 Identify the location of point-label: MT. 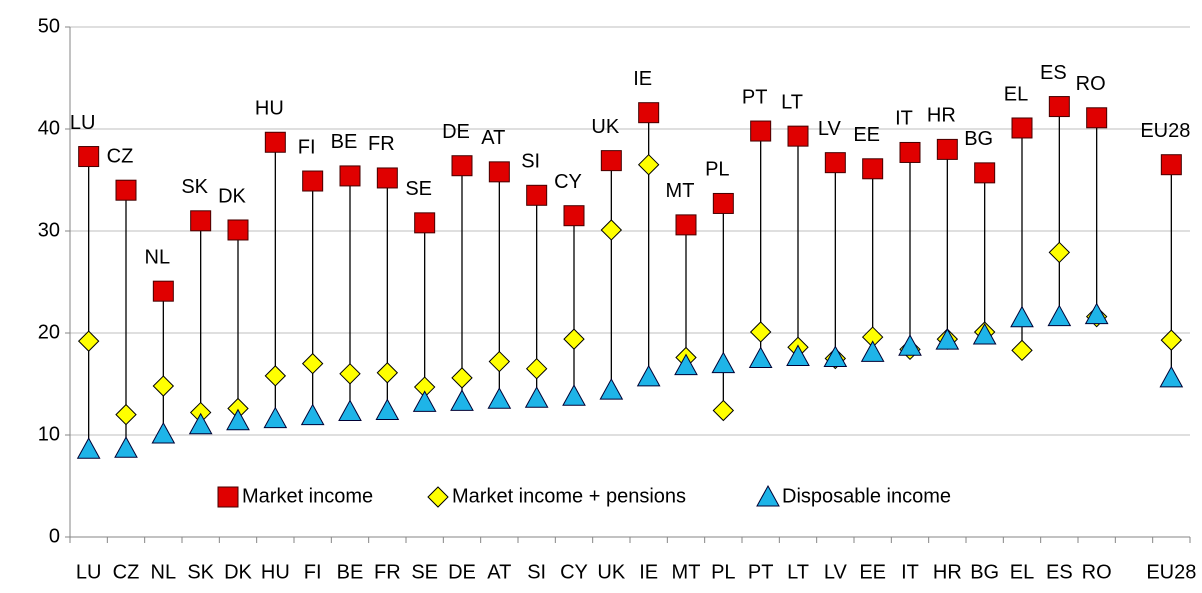
(680, 191).